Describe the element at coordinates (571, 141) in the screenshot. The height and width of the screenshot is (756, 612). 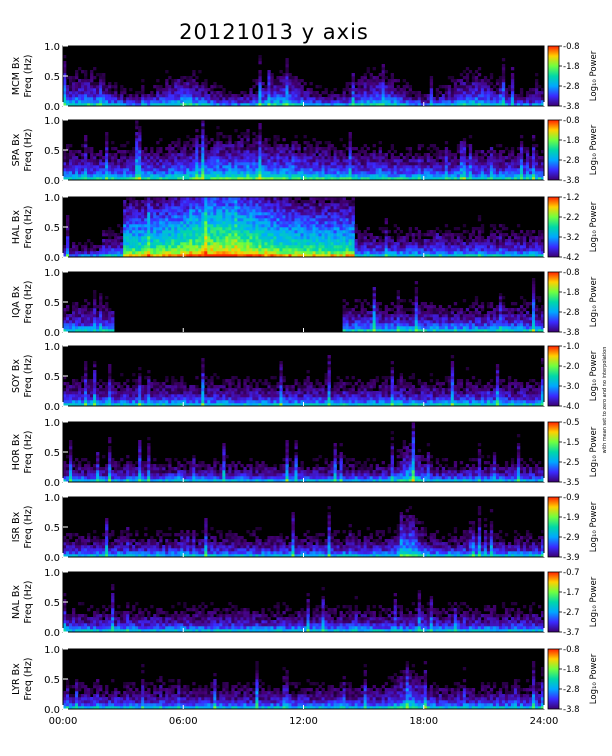
I see `colorbar-tick-label: -1.8` at that location.